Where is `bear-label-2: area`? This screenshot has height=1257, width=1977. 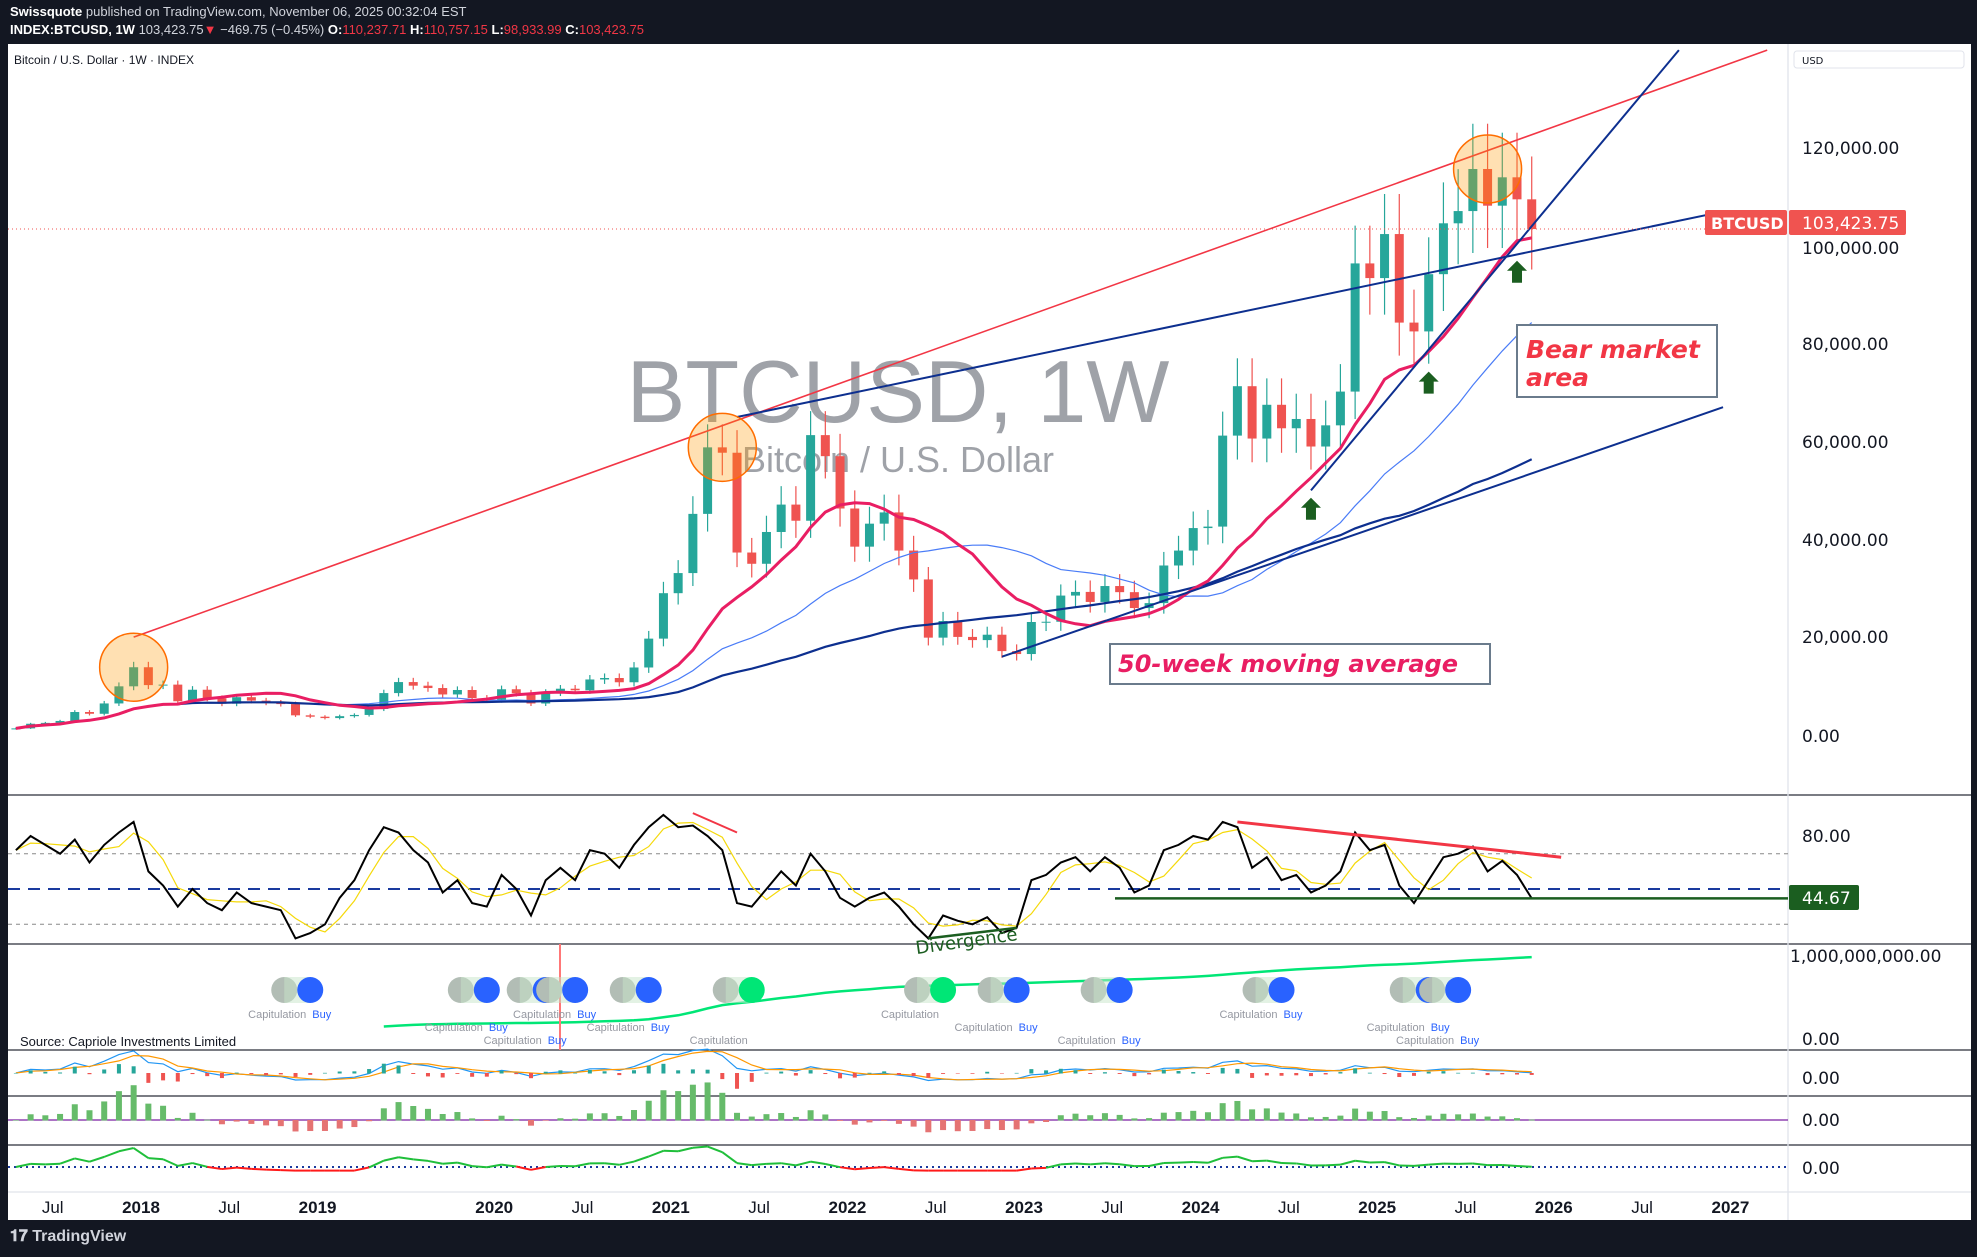
bear-label-2: area is located at coordinates (1557, 377).